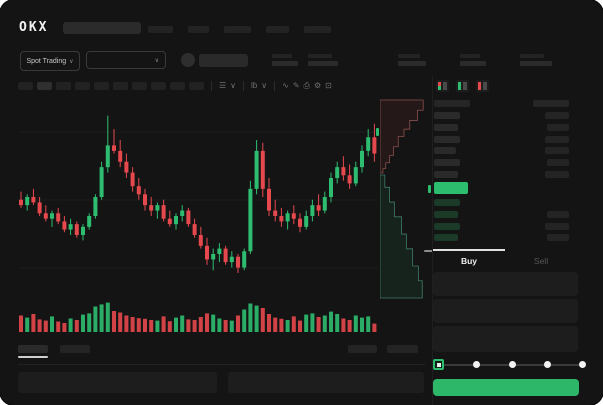 This screenshot has width=603, height=405. I want to click on volume-chart, so click(198, 317).